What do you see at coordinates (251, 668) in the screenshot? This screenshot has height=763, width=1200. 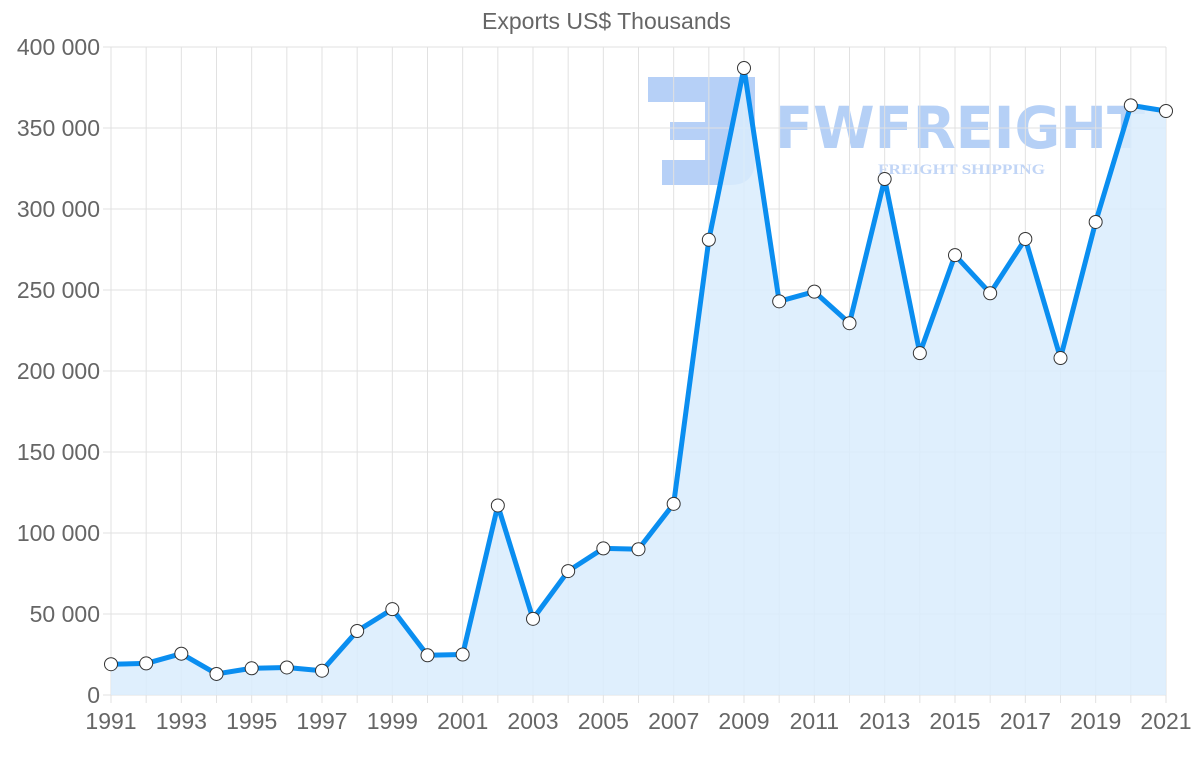 I see `data-point-1995` at bounding box center [251, 668].